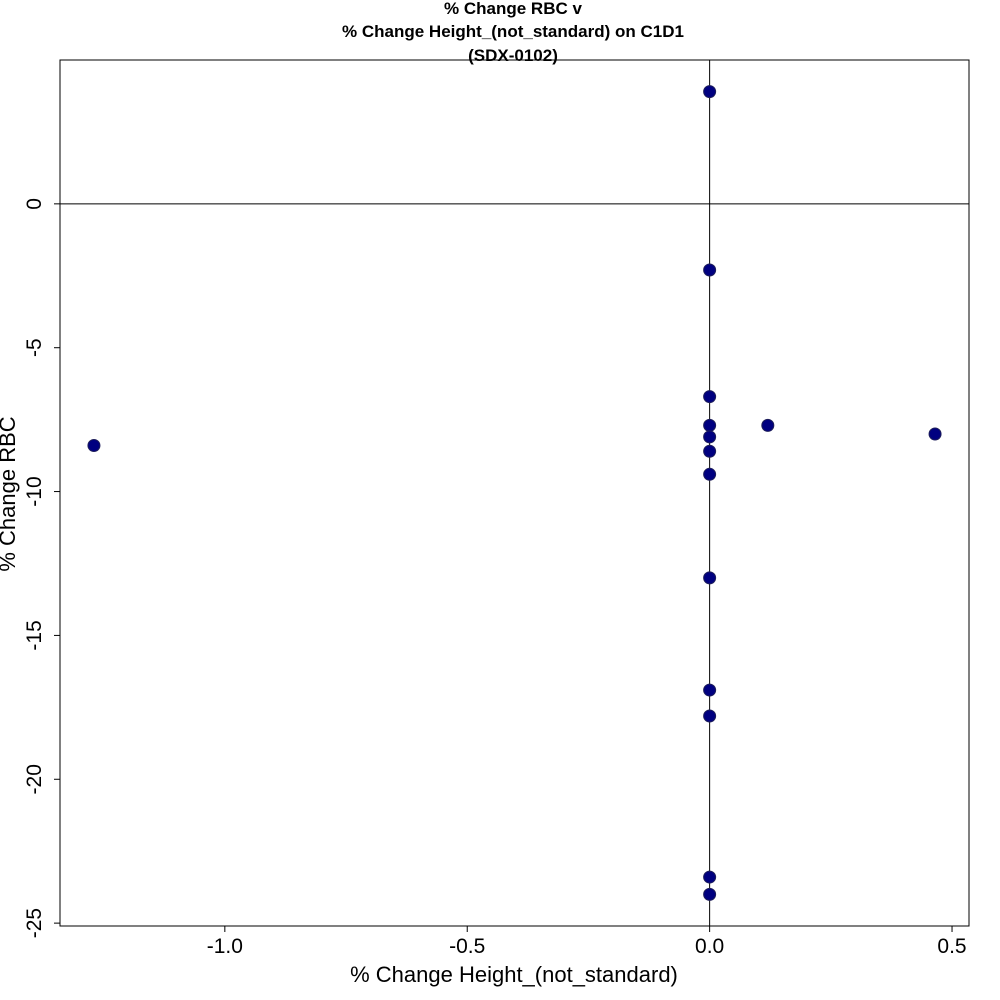 The width and height of the screenshot is (1000, 1000). What do you see at coordinates (513, 9) in the screenshot?
I see `chart-title-line-1: % Change RBC v` at bounding box center [513, 9].